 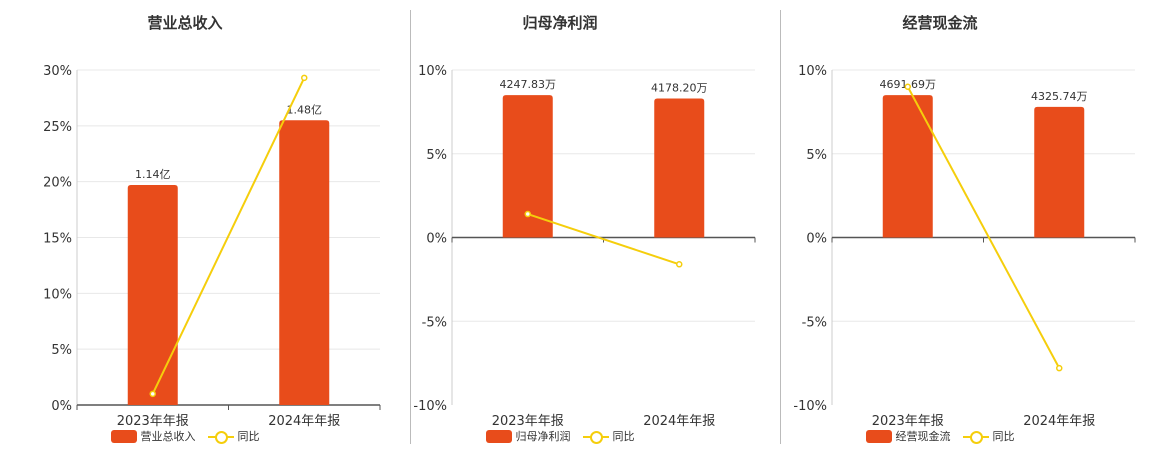 What do you see at coordinates (923, 436) in the screenshot?
I see `legend-bar-label: 经营现金流` at bounding box center [923, 436].